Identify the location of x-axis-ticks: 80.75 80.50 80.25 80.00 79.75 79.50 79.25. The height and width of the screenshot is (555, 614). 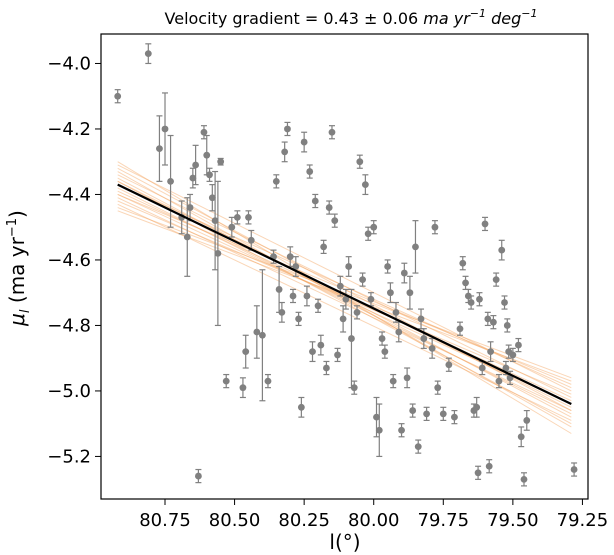
(373, 515).